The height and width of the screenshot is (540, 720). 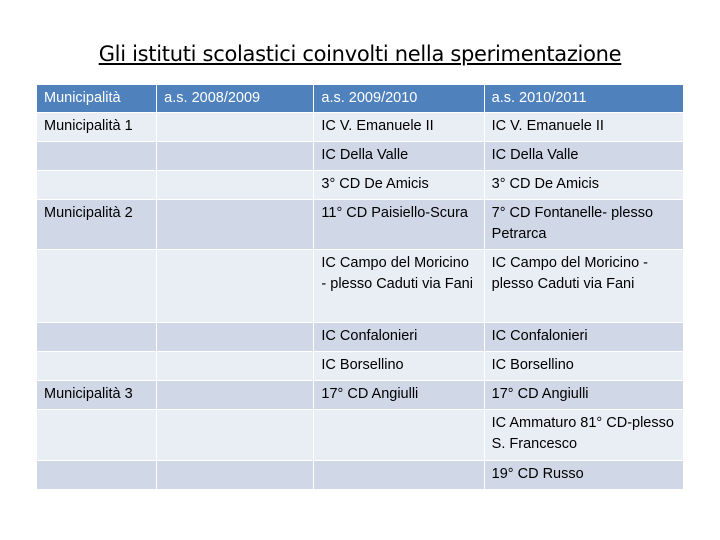 I want to click on column-header: a.s. 2010/2011, so click(x=584, y=98).